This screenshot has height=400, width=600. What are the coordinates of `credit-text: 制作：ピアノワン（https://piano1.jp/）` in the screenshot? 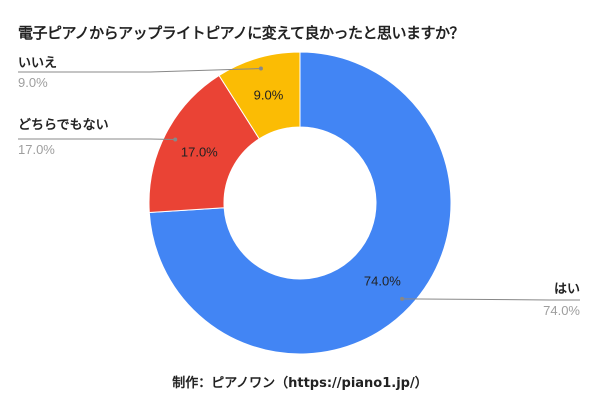 It's located at (300, 383).